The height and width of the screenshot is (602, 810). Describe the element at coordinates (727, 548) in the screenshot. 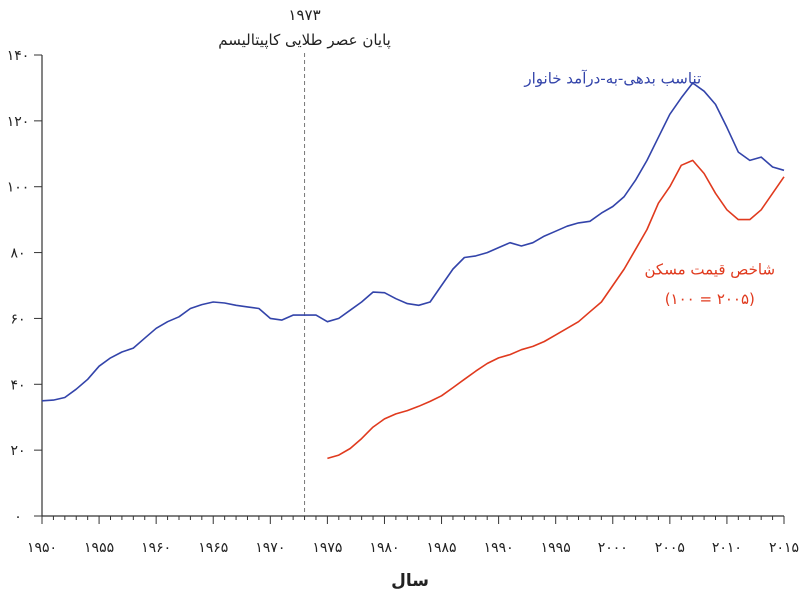

I see `x-tick-label: ۲۰۱۰` at that location.